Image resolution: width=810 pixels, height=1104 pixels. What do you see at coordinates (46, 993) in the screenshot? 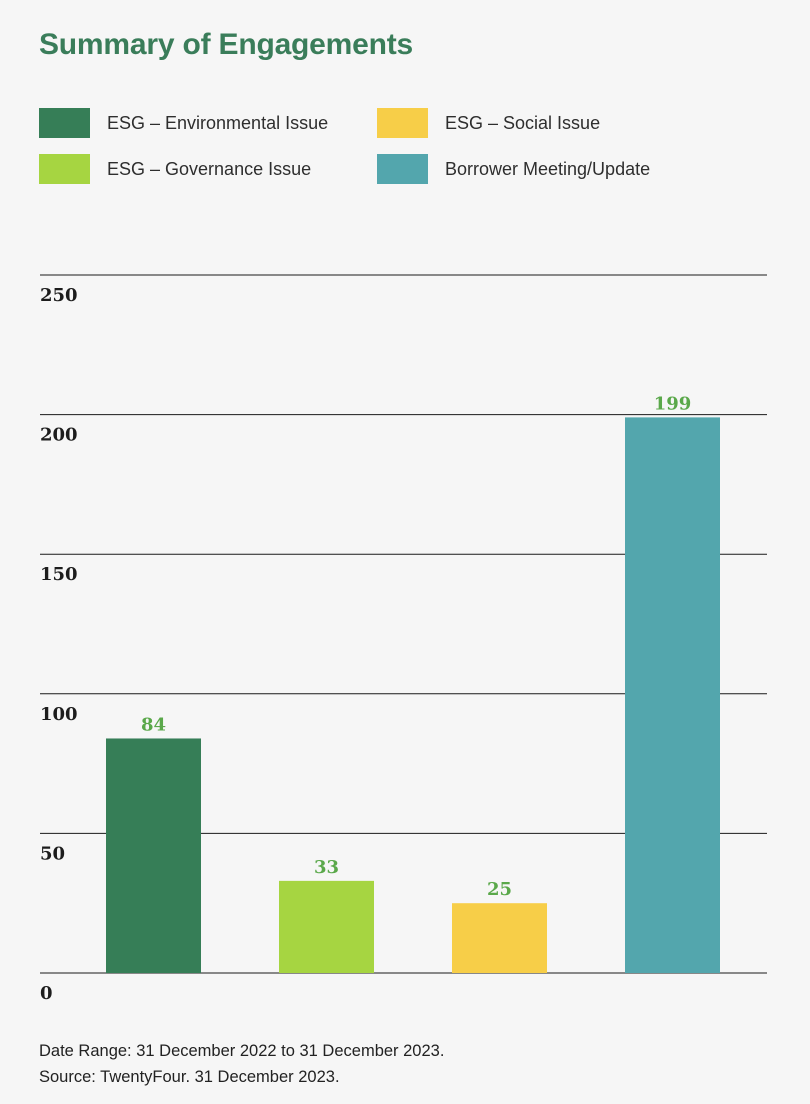
I see `y-tick-label-0: 0` at bounding box center [46, 993].